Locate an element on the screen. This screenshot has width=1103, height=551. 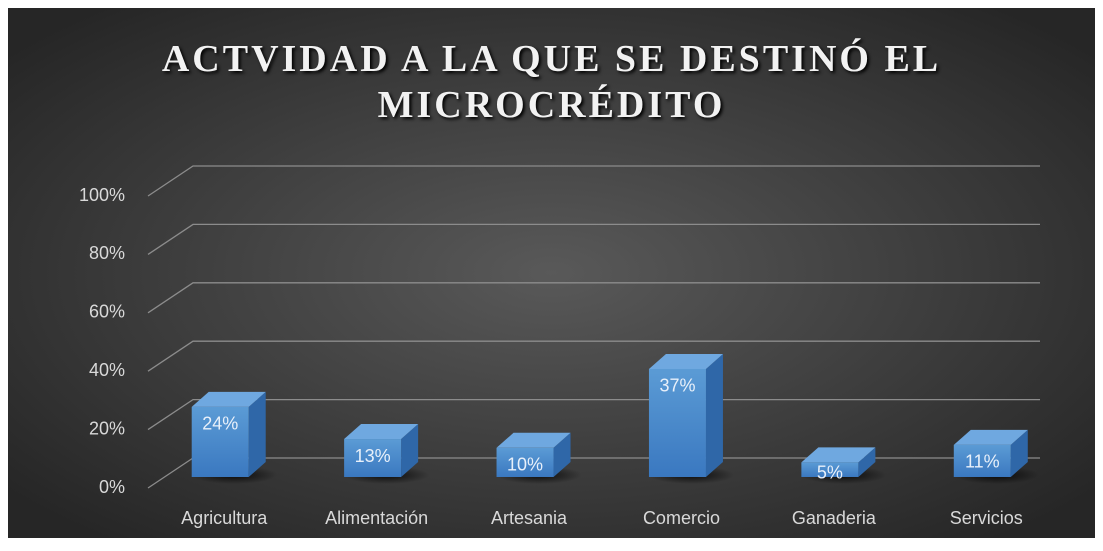
data-label: 37% is located at coordinates (677, 386).